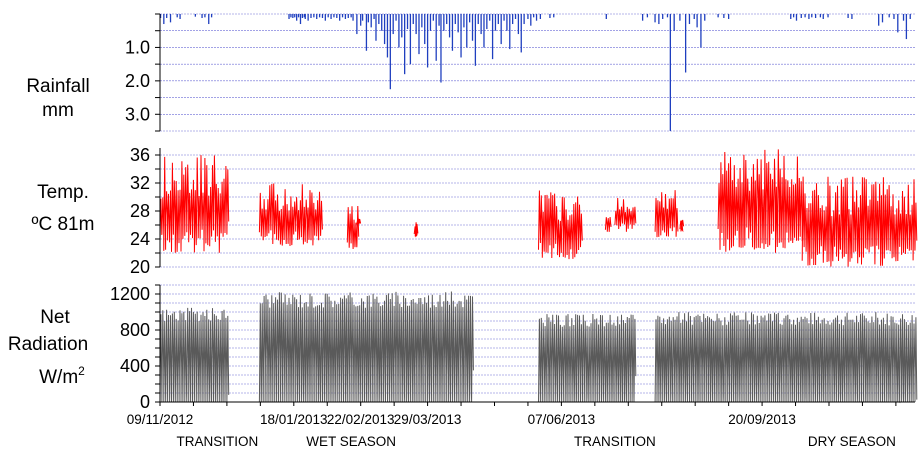  I want to click on radiation-label-line3: W/m2, so click(62, 376).